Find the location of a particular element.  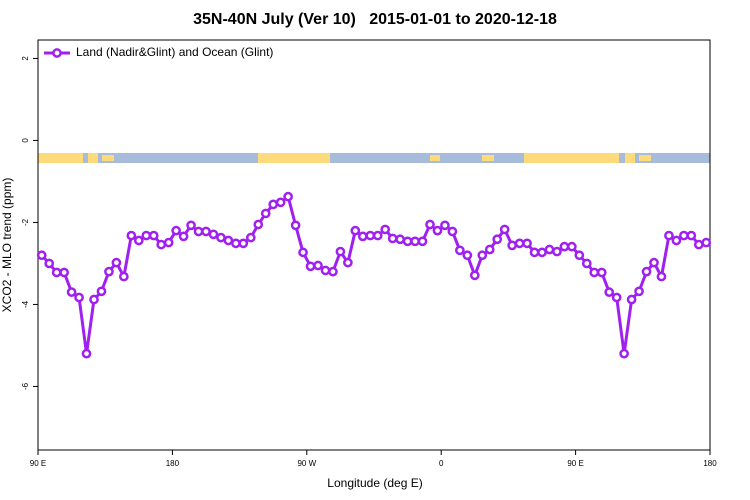

y-tick-label: 2 is located at coordinates (25, 58).